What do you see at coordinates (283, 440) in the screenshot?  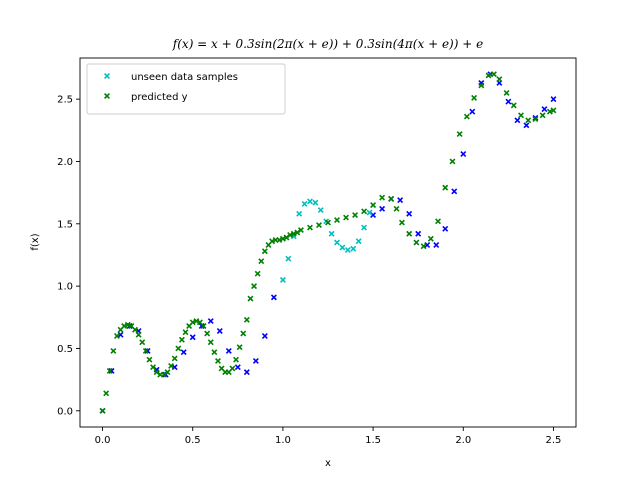 I see `x-tick-label: 1.0` at bounding box center [283, 440].